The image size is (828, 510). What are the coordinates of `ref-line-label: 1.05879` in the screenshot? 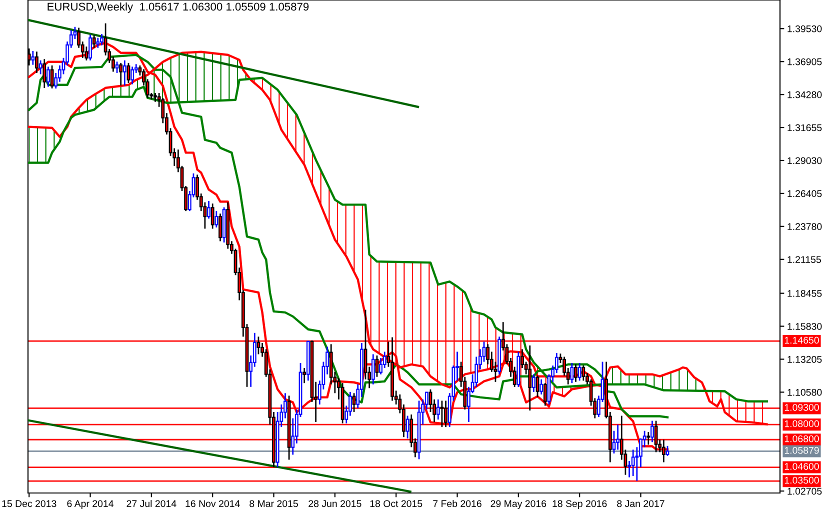 It's located at (801, 450).